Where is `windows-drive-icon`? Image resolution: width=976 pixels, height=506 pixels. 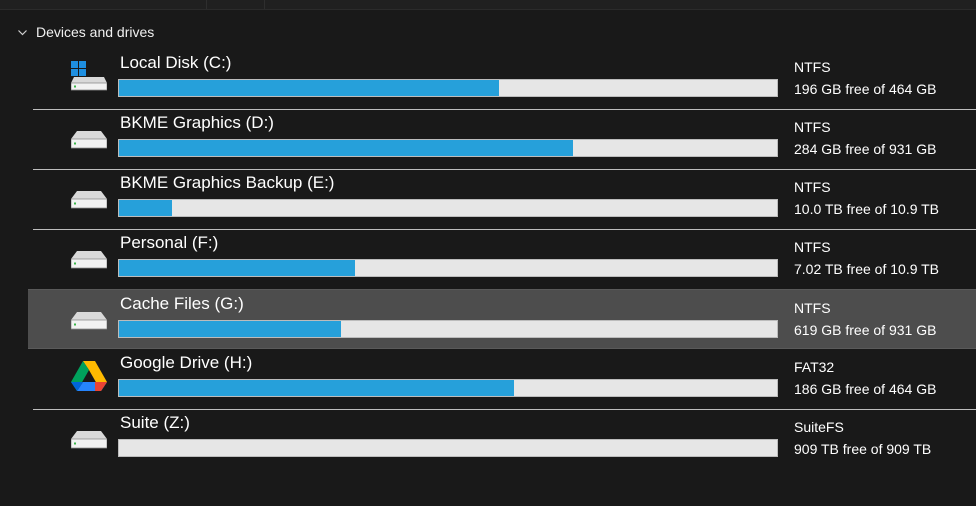 windows-drive-icon is located at coordinates (89, 76).